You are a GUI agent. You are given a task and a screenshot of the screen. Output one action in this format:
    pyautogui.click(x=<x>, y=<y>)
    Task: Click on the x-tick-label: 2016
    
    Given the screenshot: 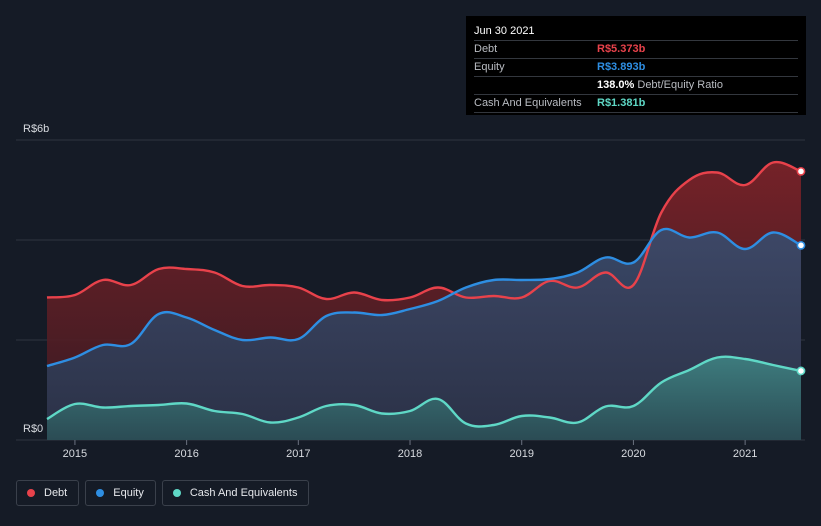 What is the action you would take?
    pyautogui.click(x=186, y=454)
    